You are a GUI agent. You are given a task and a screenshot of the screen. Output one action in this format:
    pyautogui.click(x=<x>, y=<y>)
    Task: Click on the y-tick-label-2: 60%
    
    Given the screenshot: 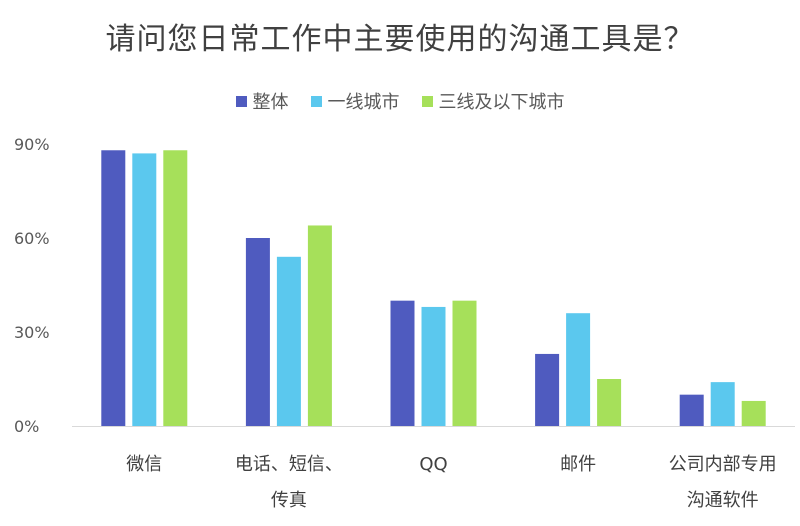 What is the action you would take?
    pyautogui.click(x=32, y=238)
    